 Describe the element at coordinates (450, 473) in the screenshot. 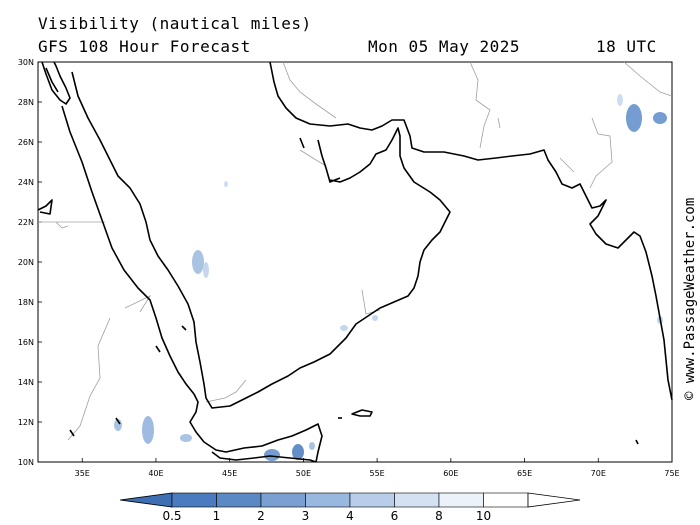

I see `longitude-label: 60E` at that location.